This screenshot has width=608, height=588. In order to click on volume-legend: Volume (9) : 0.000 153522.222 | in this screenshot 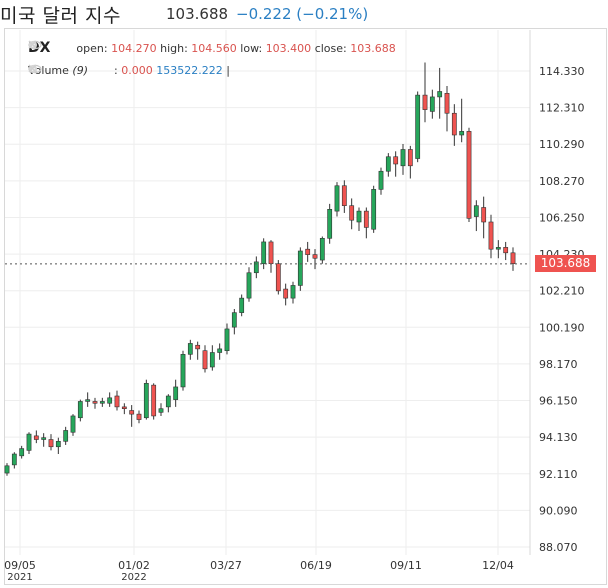, I will do `click(129, 70)`.